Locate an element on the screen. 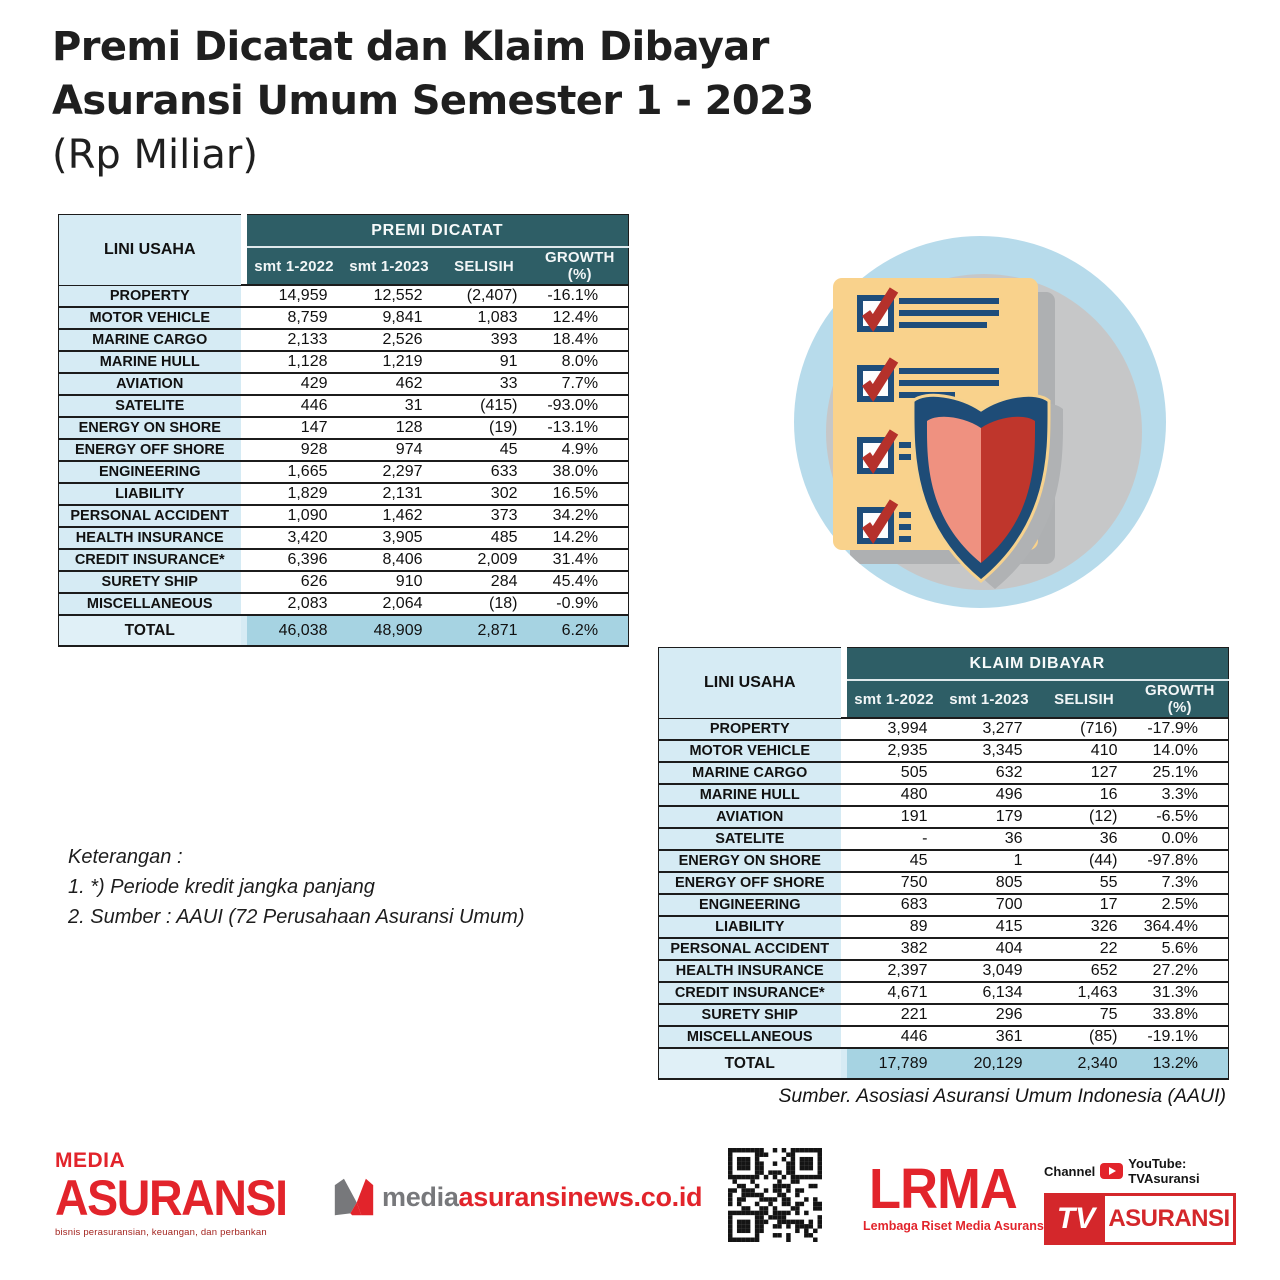  cell-value: 1,665 is located at coordinates (294, 472).